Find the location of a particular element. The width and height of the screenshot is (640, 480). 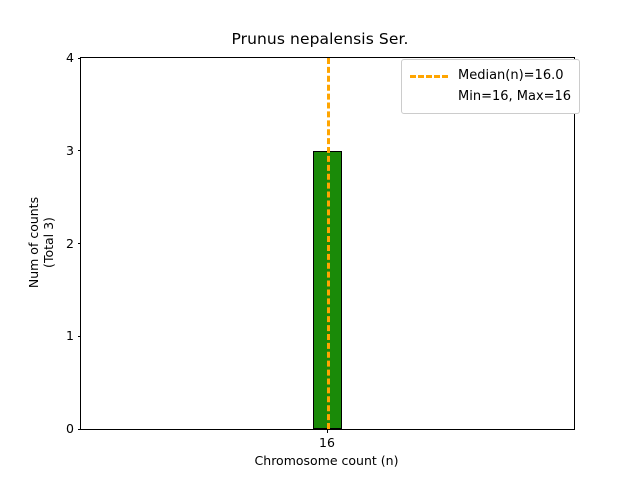

chart-title: Prunus nepalensis Ser. is located at coordinates (320, 39).